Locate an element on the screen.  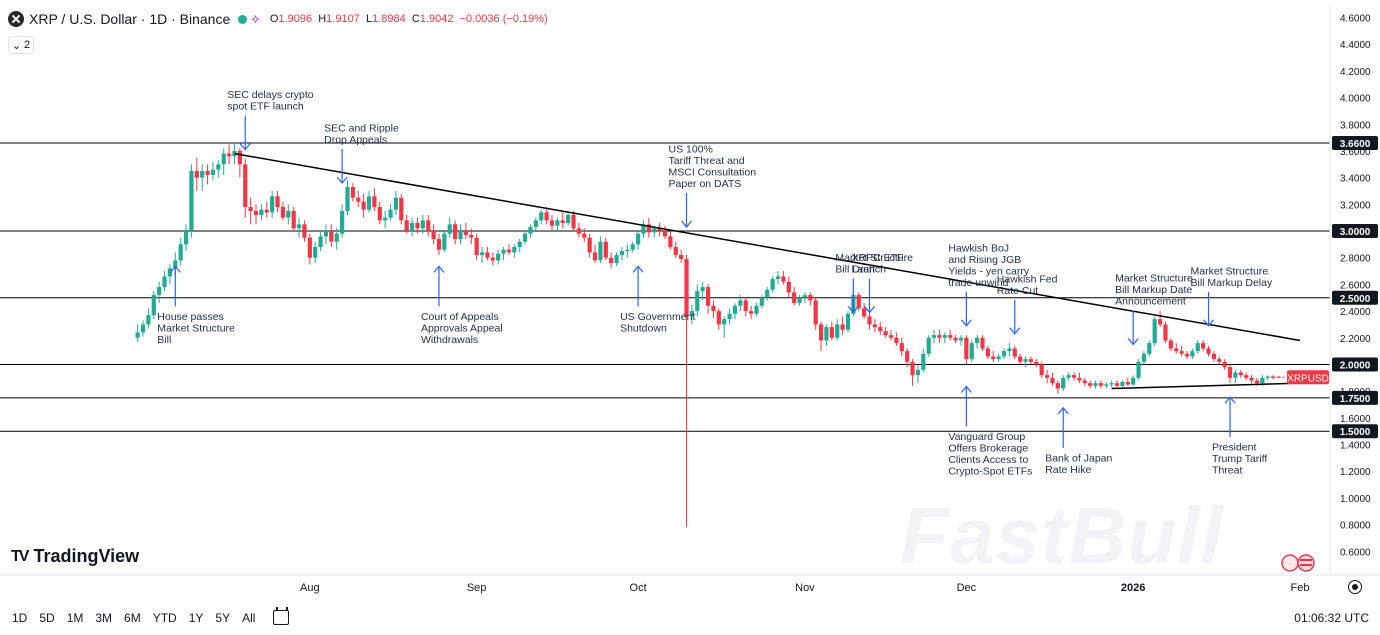
price-tick-label: 0.6000 is located at coordinates (1355, 552).